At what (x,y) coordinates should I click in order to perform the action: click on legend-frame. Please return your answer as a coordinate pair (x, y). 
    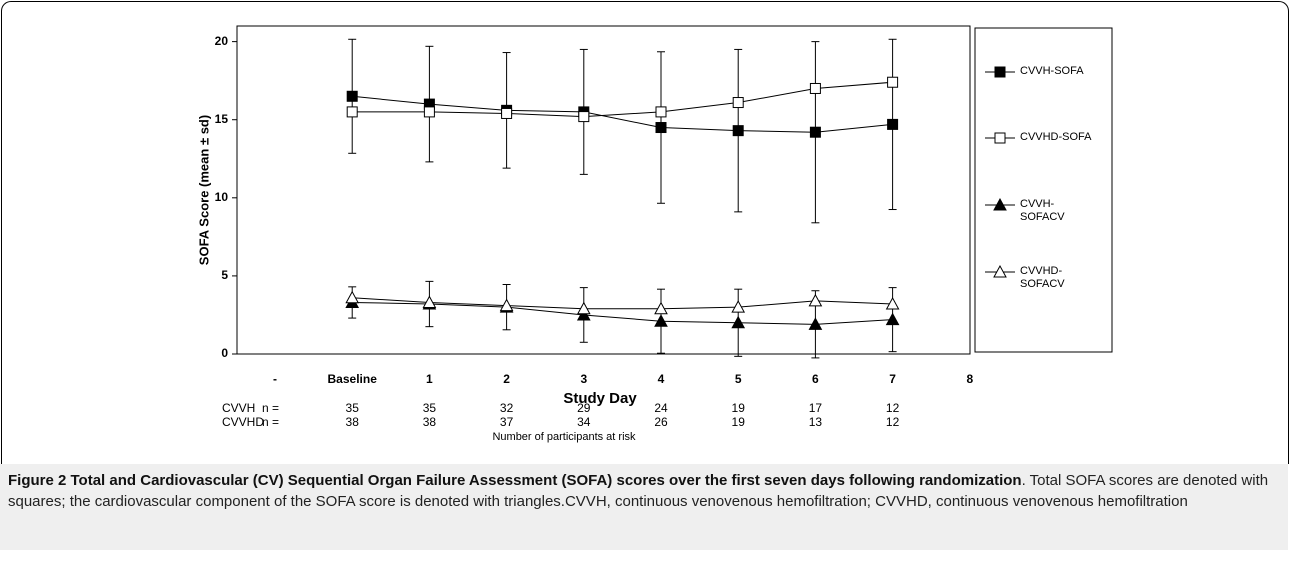
    Looking at the image, I should click on (1043, 190).